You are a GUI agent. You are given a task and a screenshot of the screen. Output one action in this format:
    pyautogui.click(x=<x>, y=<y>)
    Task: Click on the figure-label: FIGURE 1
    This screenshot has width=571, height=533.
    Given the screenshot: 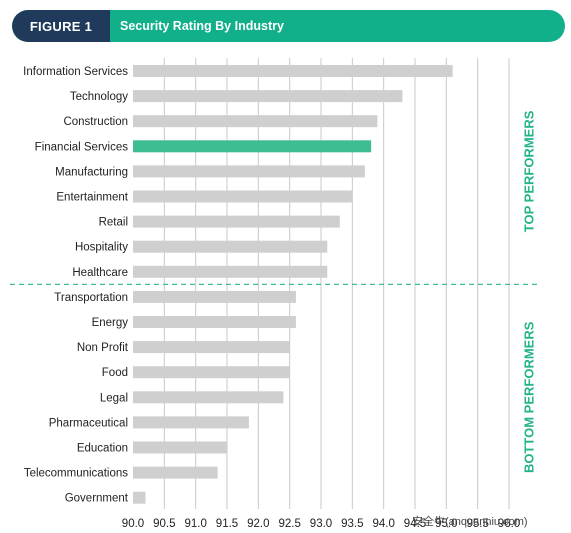 What is the action you would take?
    pyautogui.click(x=61, y=26)
    